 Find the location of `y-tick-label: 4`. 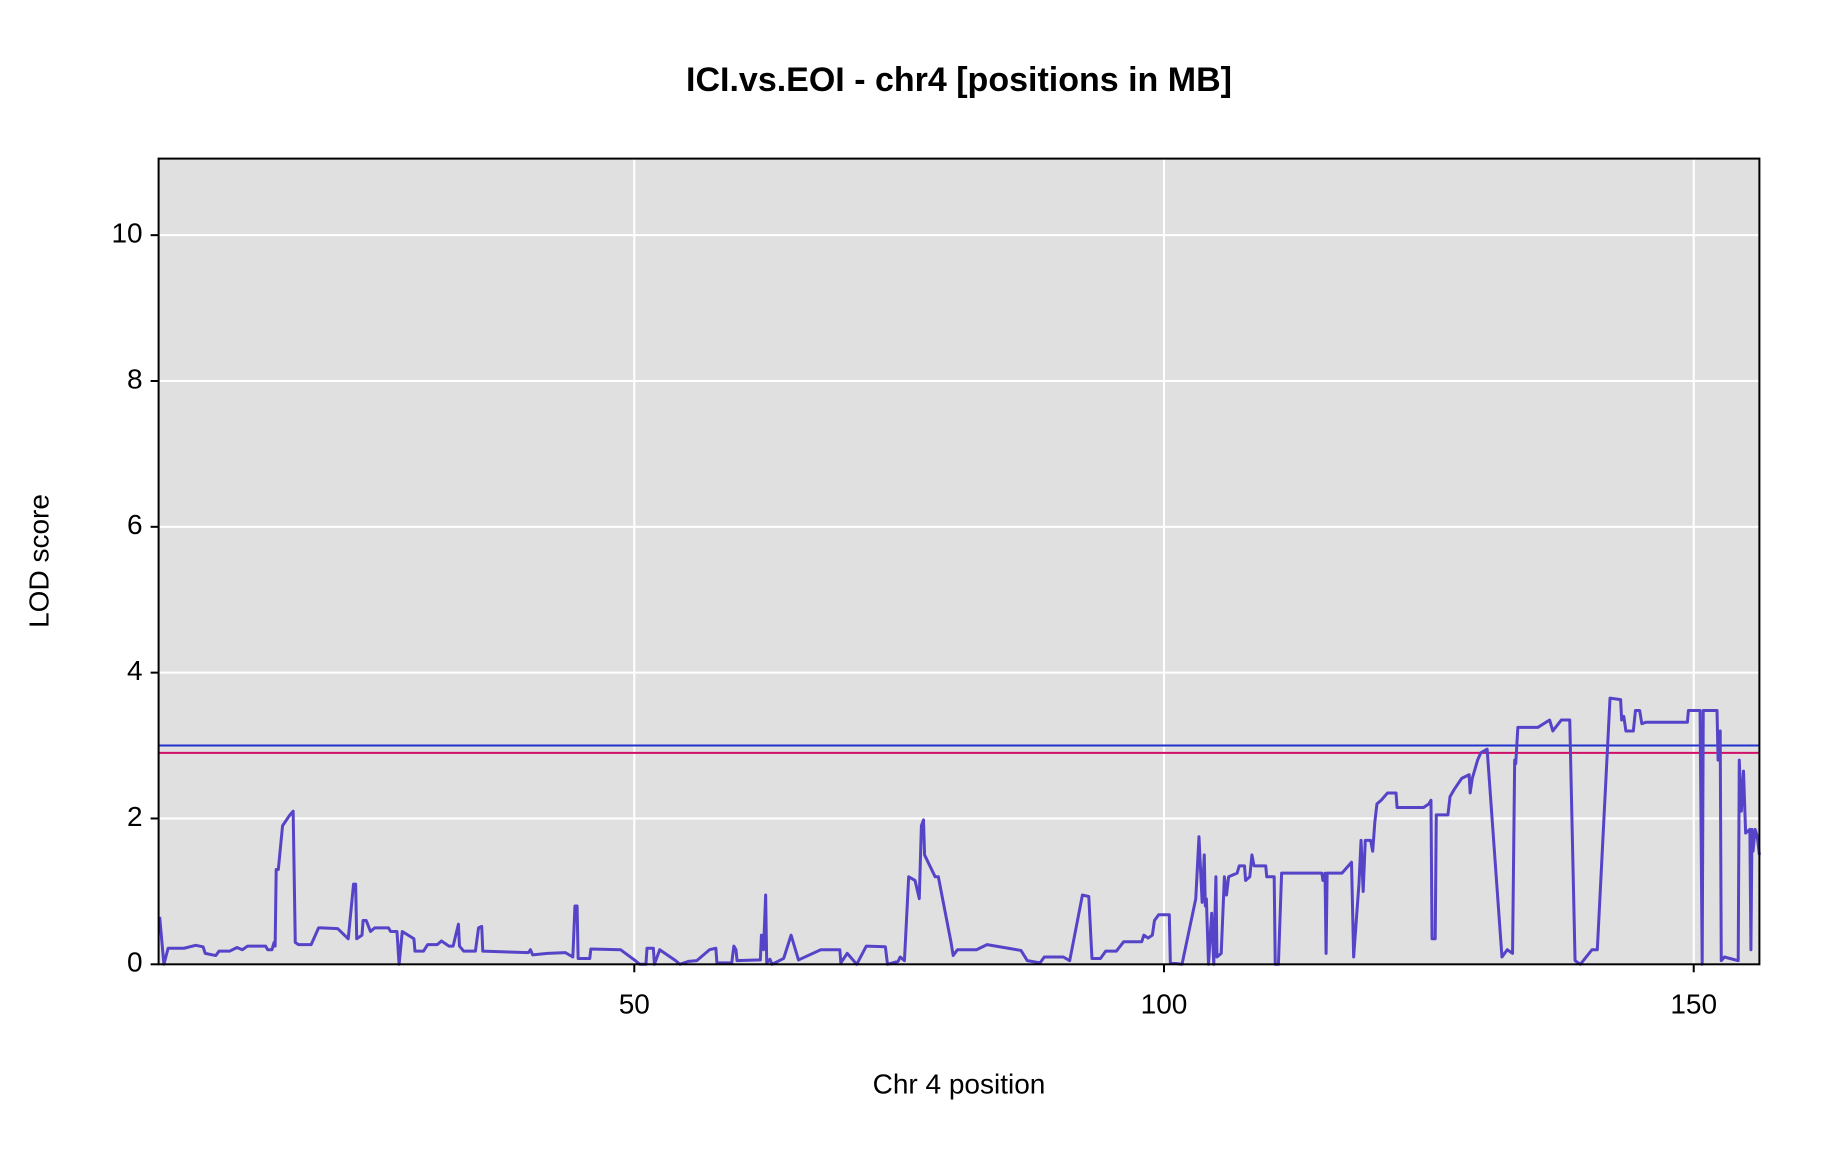

y-tick-label: 4 is located at coordinates (135, 670).